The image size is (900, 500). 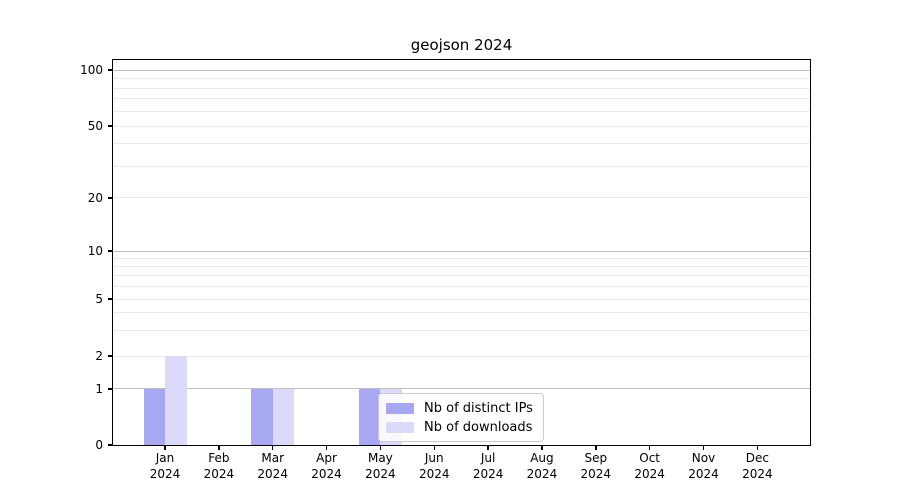 I want to click on legend-swatch-downloads, so click(x=400, y=427).